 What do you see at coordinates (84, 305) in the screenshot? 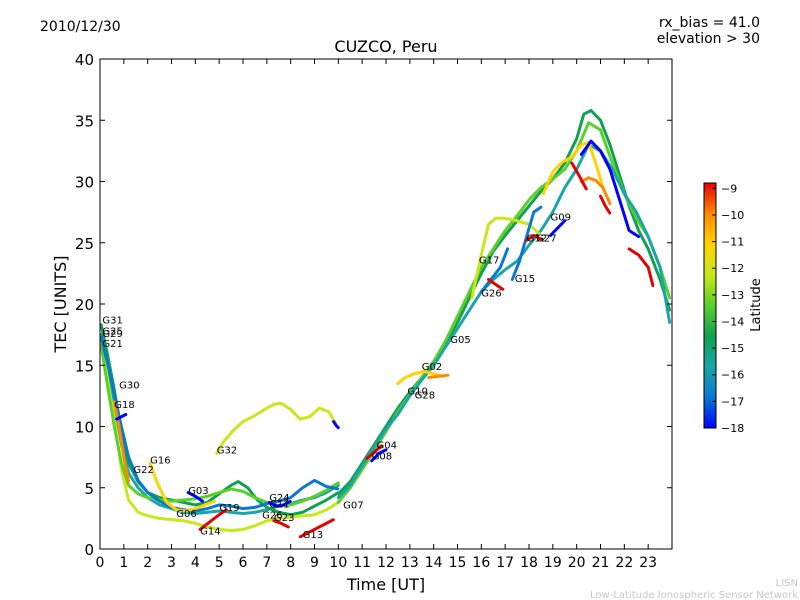
I see `y-tick-label: 20` at bounding box center [84, 305].